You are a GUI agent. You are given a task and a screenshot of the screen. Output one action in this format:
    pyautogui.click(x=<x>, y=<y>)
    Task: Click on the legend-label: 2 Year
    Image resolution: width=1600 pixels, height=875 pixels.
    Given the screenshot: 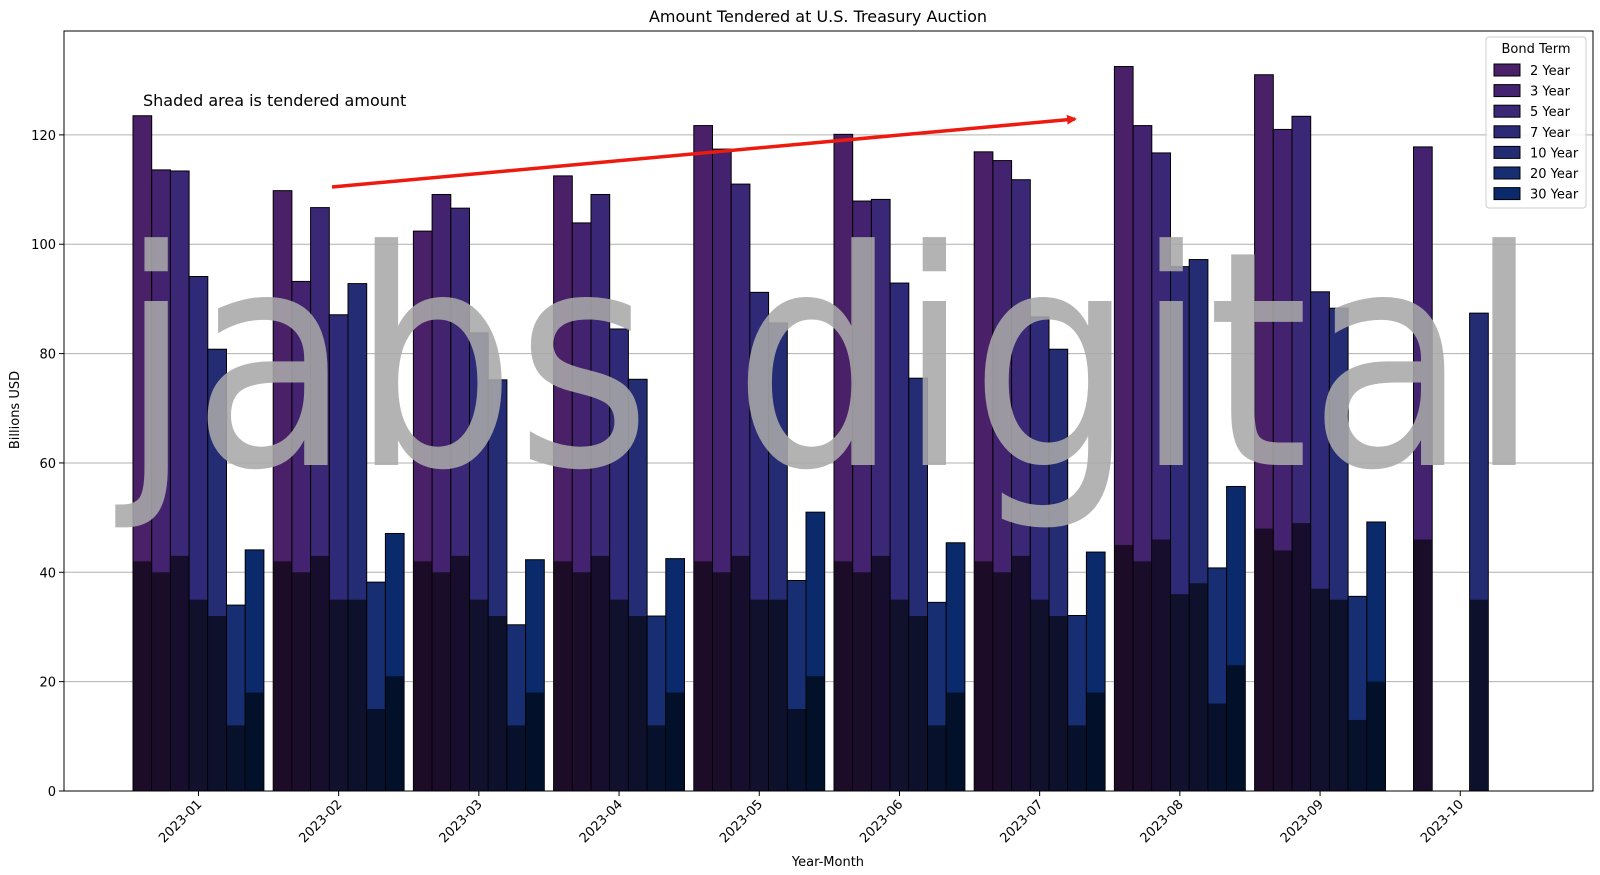 What is the action you would take?
    pyautogui.click(x=1550, y=71)
    